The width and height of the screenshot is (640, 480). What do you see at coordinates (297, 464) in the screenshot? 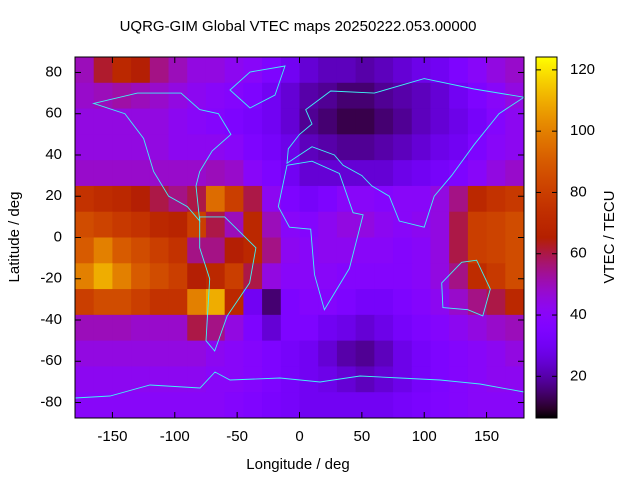
I see `x-axis-label: Longitude / deg` at bounding box center [297, 464].